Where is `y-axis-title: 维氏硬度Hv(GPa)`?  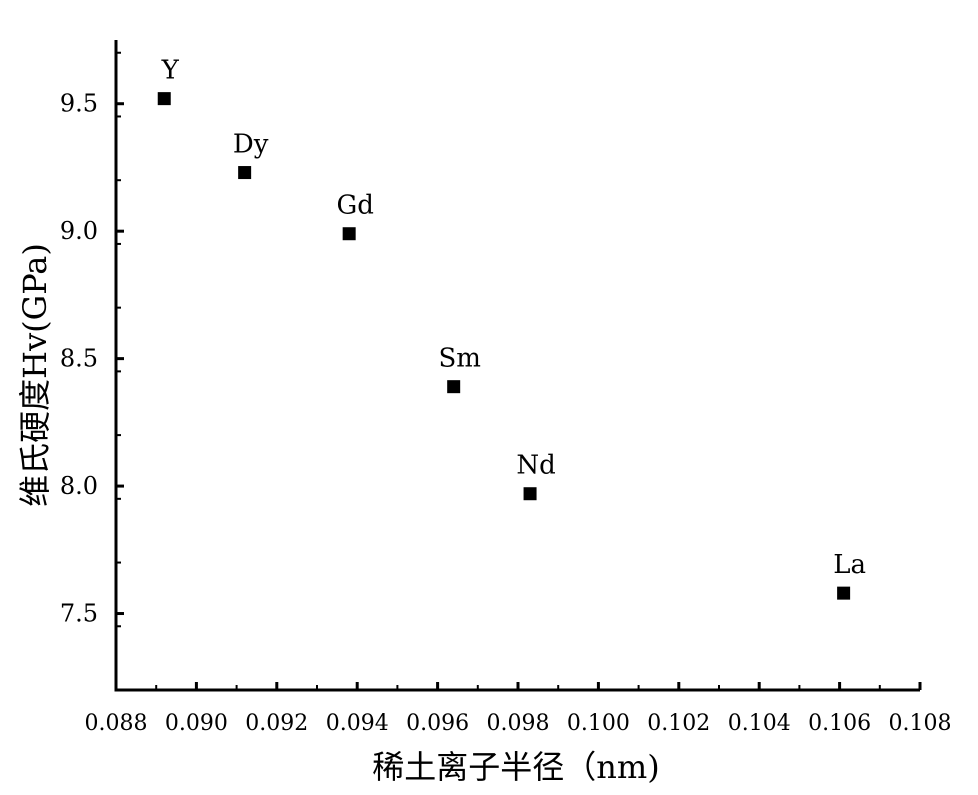
y-axis-title: 维氏硬度Hv(GPa) is located at coordinates (35, 375).